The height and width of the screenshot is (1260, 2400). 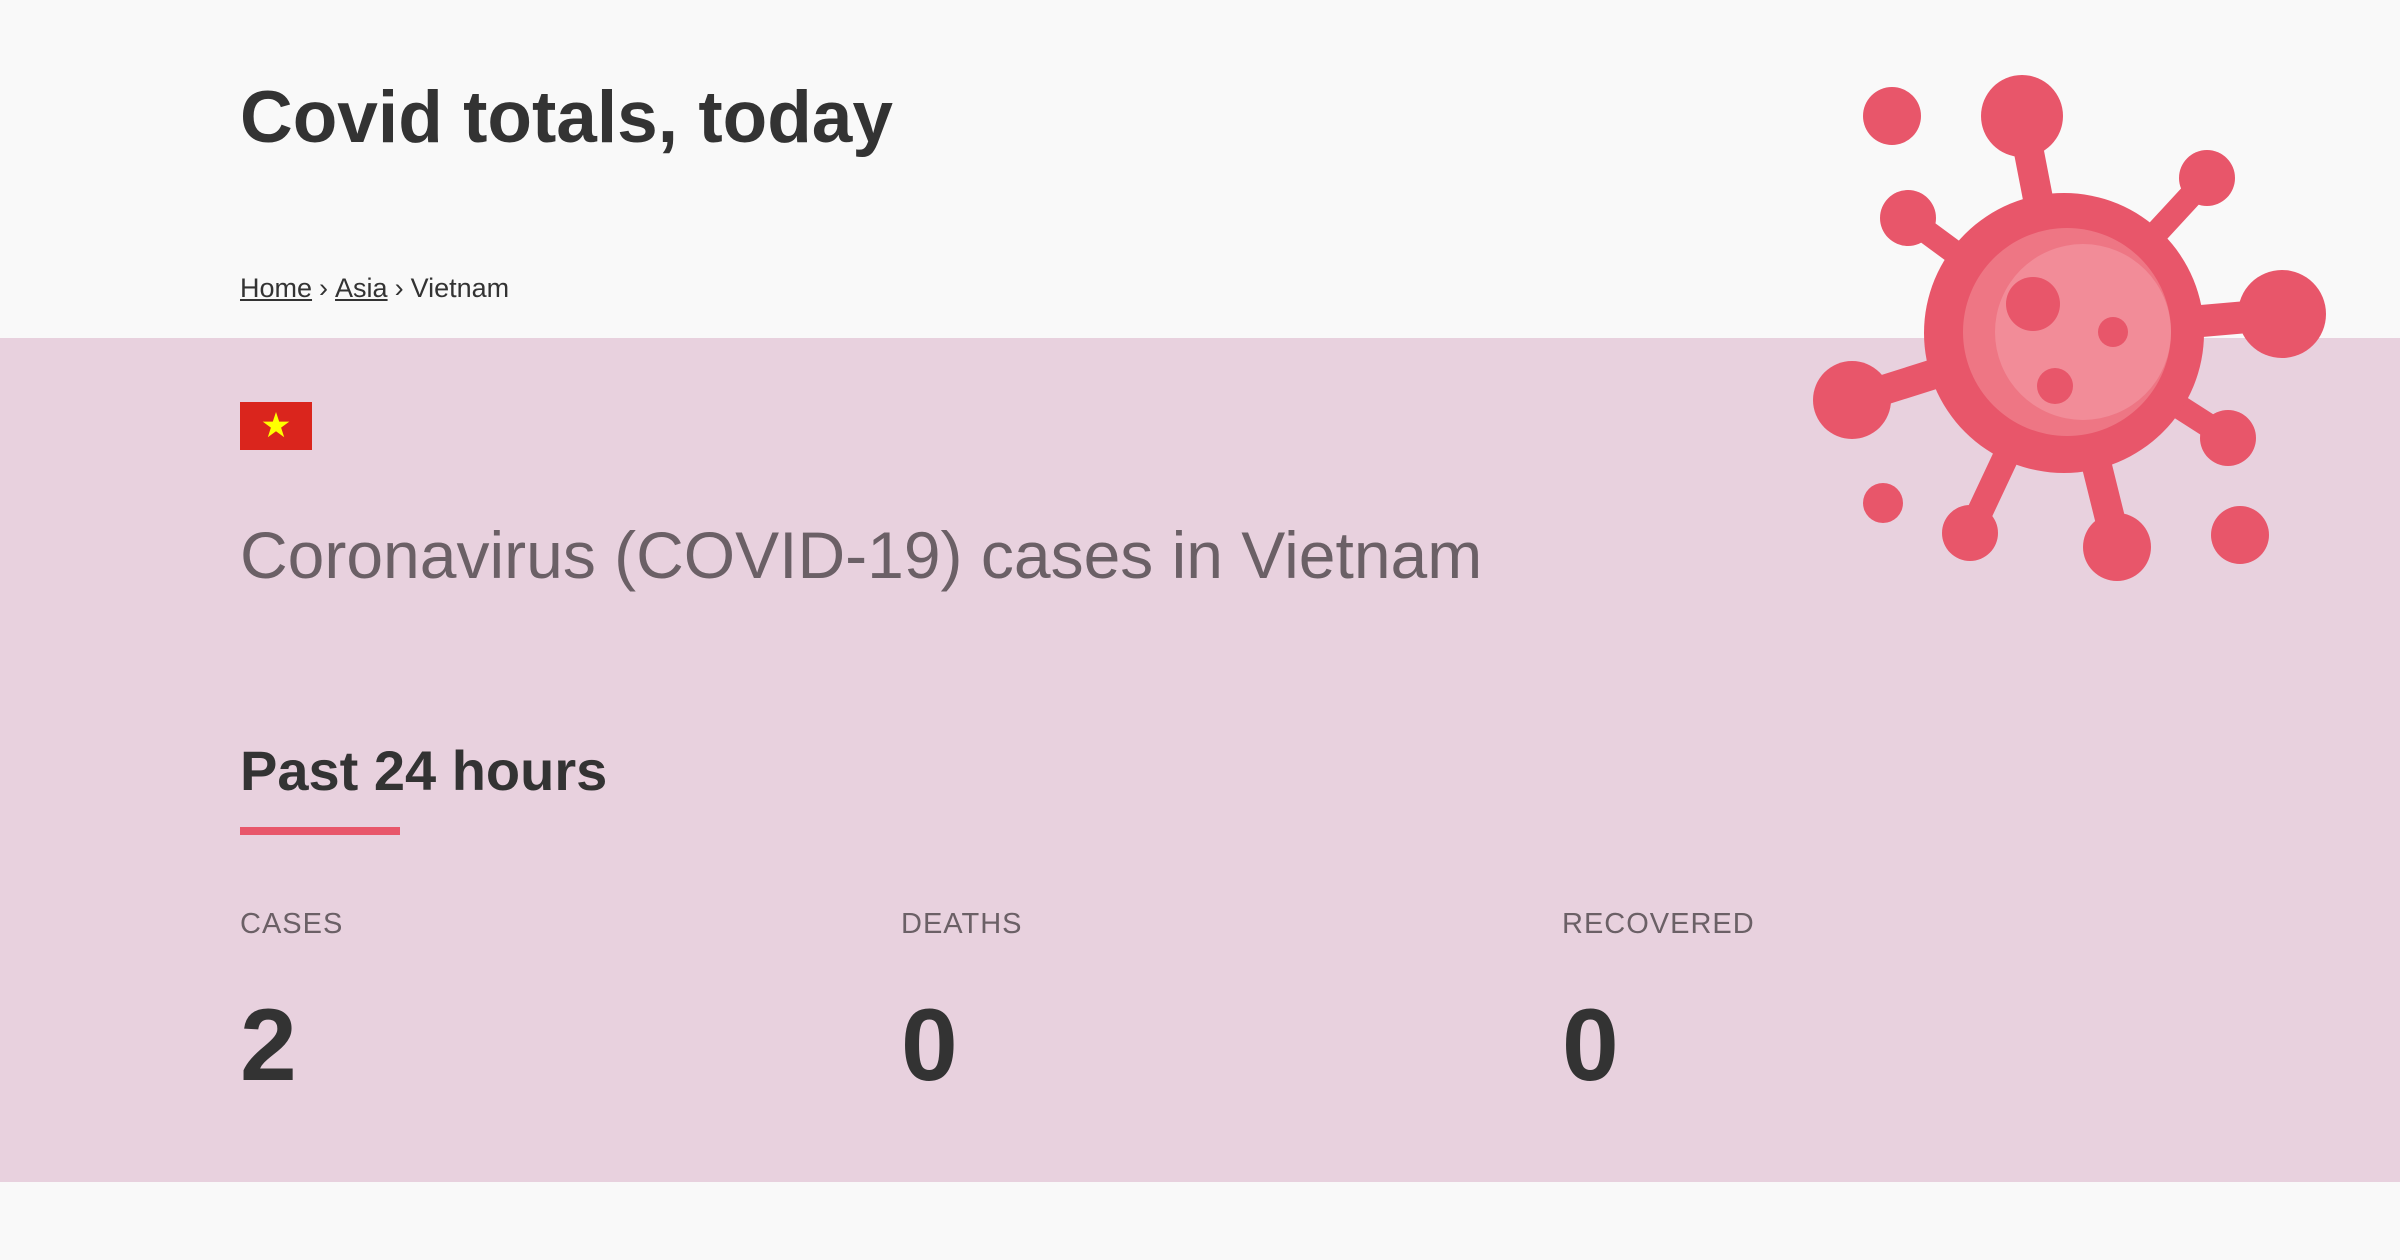 What do you see at coordinates (1658, 924) in the screenshot?
I see `stat-recovered-label: RECOVERED` at bounding box center [1658, 924].